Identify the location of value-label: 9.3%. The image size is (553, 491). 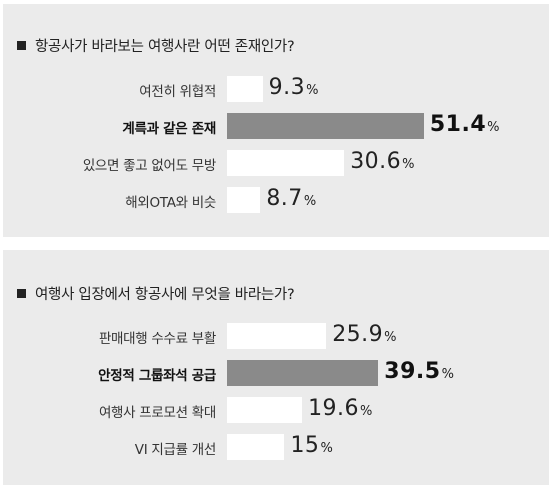
(294, 87).